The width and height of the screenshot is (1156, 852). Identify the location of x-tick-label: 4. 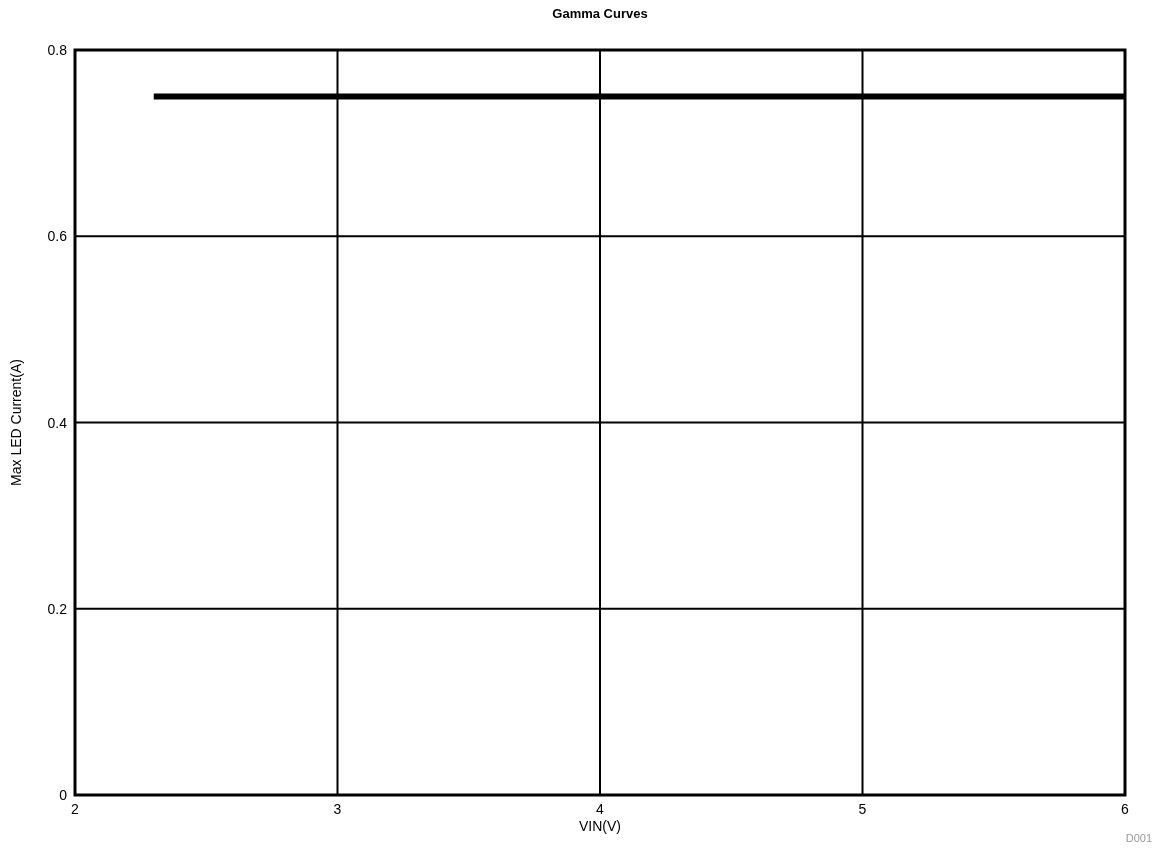
(600, 809).